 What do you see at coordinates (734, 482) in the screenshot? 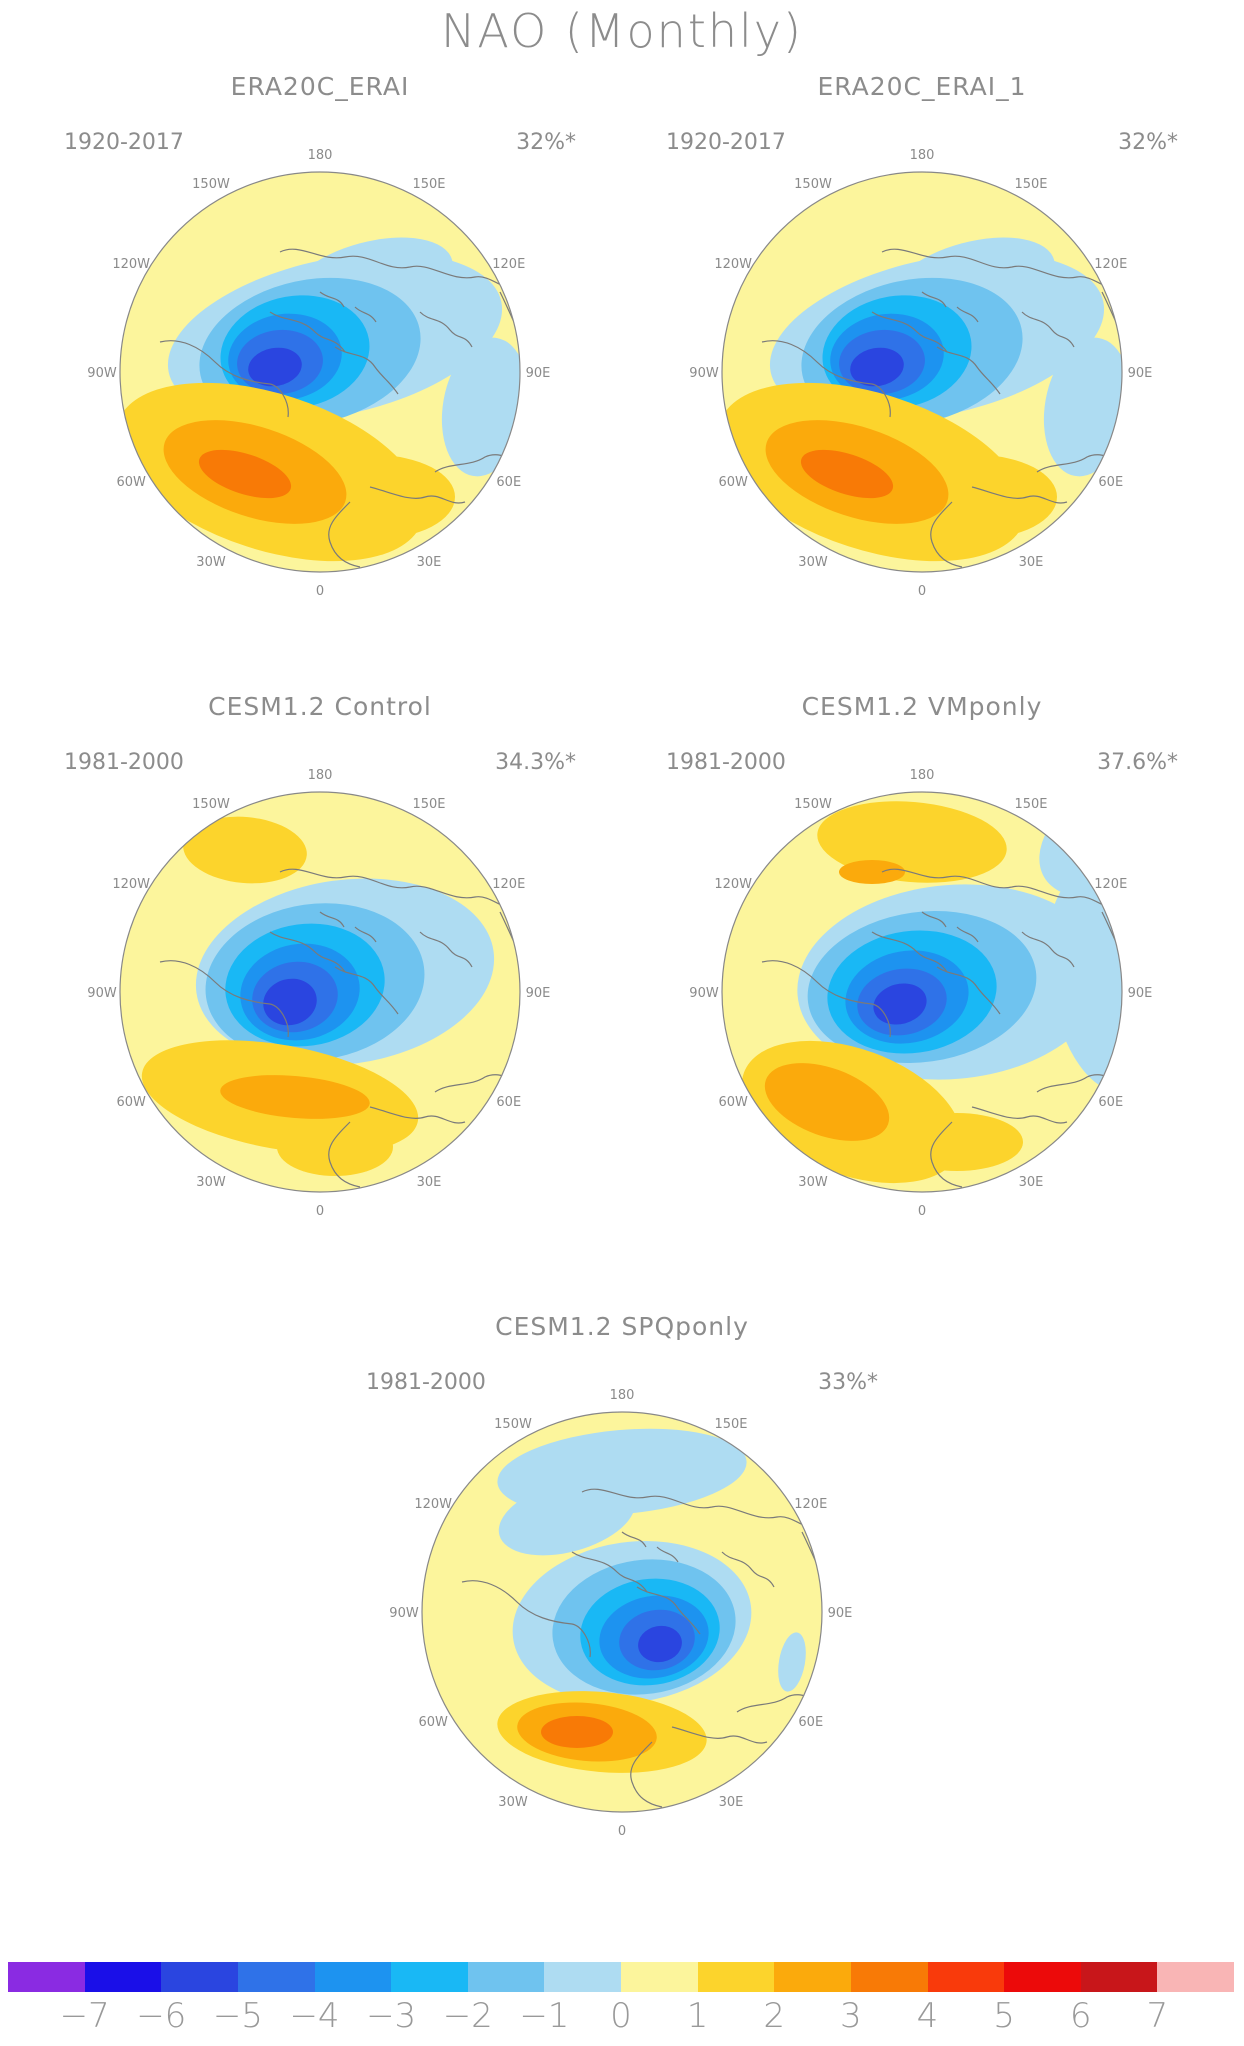
I see `longitude-label: 60W` at bounding box center [734, 482].